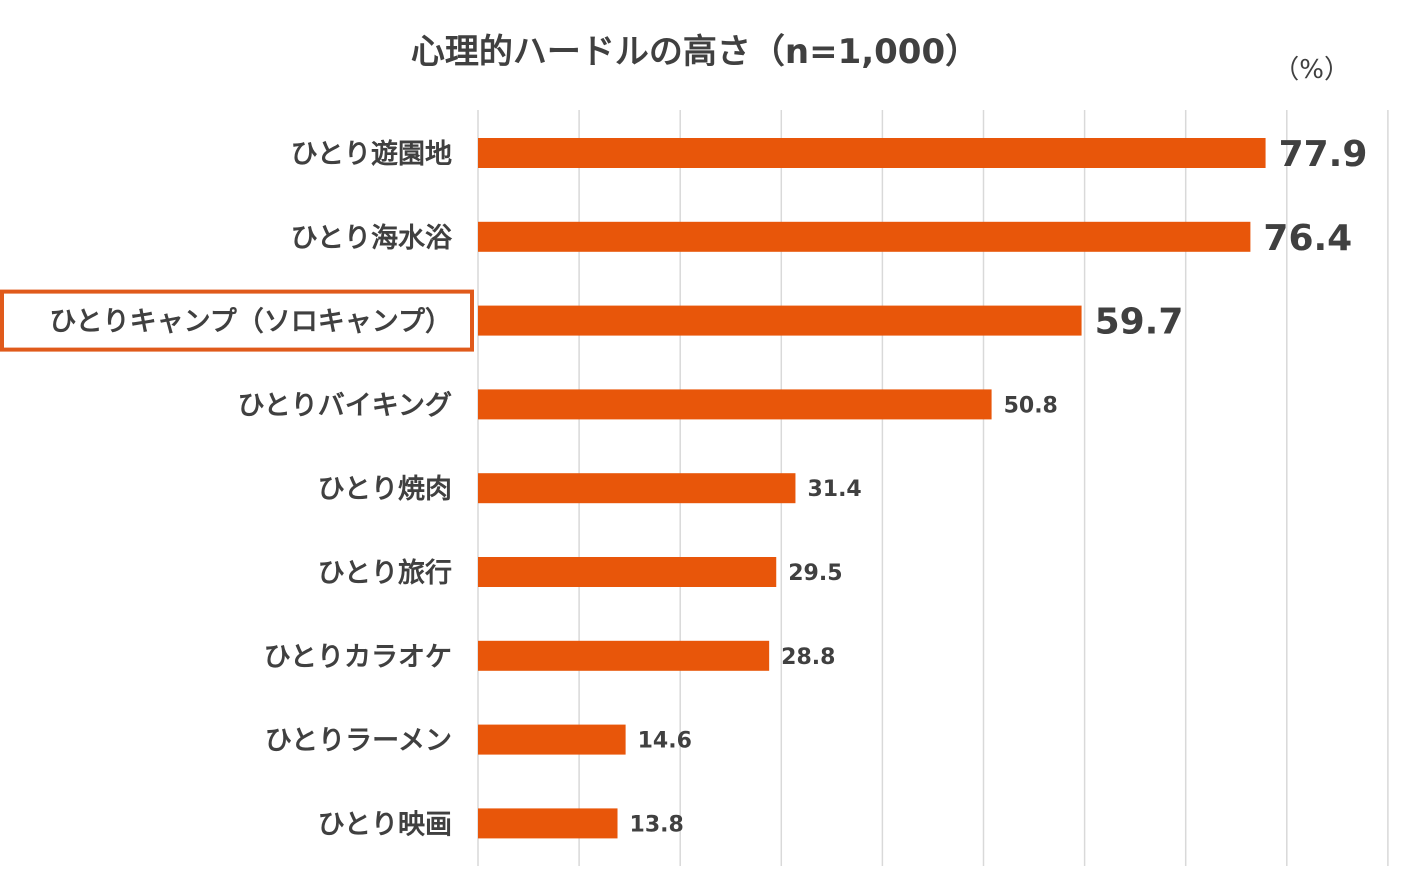 This screenshot has height=889, width=1412. What do you see at coordinates (1031, 405) in the screenshot?
I see `value-label: 50.8` at bounding box center [1031, 405].